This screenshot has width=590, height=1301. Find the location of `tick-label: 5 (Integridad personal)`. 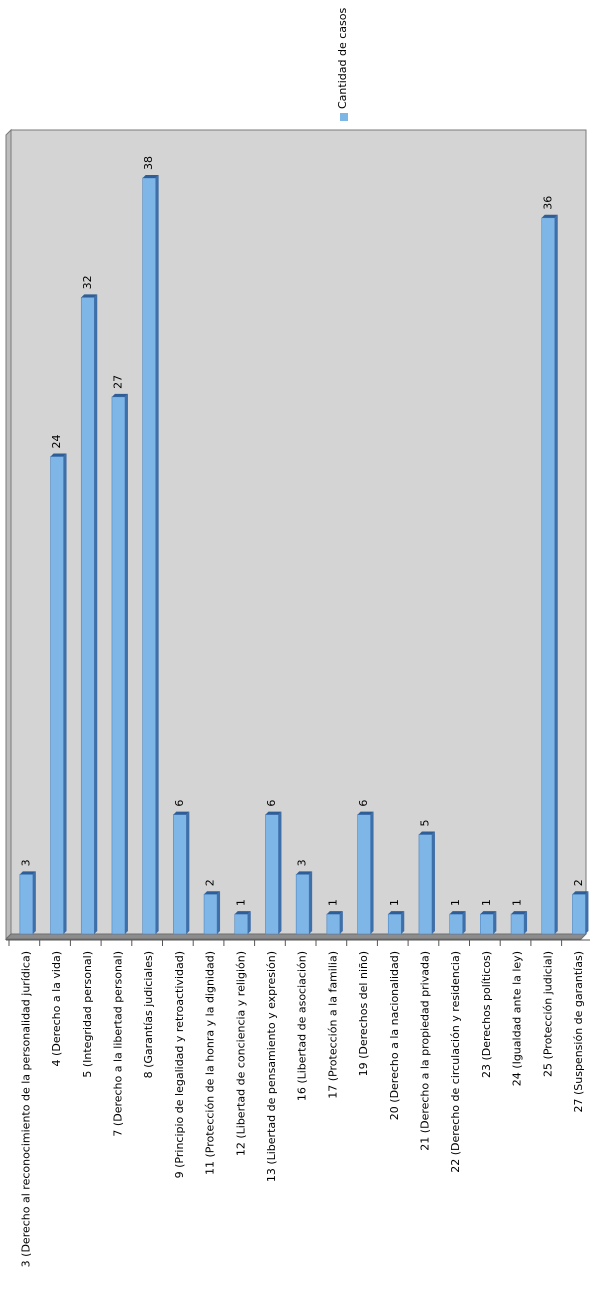

tick-label: 5 (Integridad personal) is located at coordinates (87, 1014).